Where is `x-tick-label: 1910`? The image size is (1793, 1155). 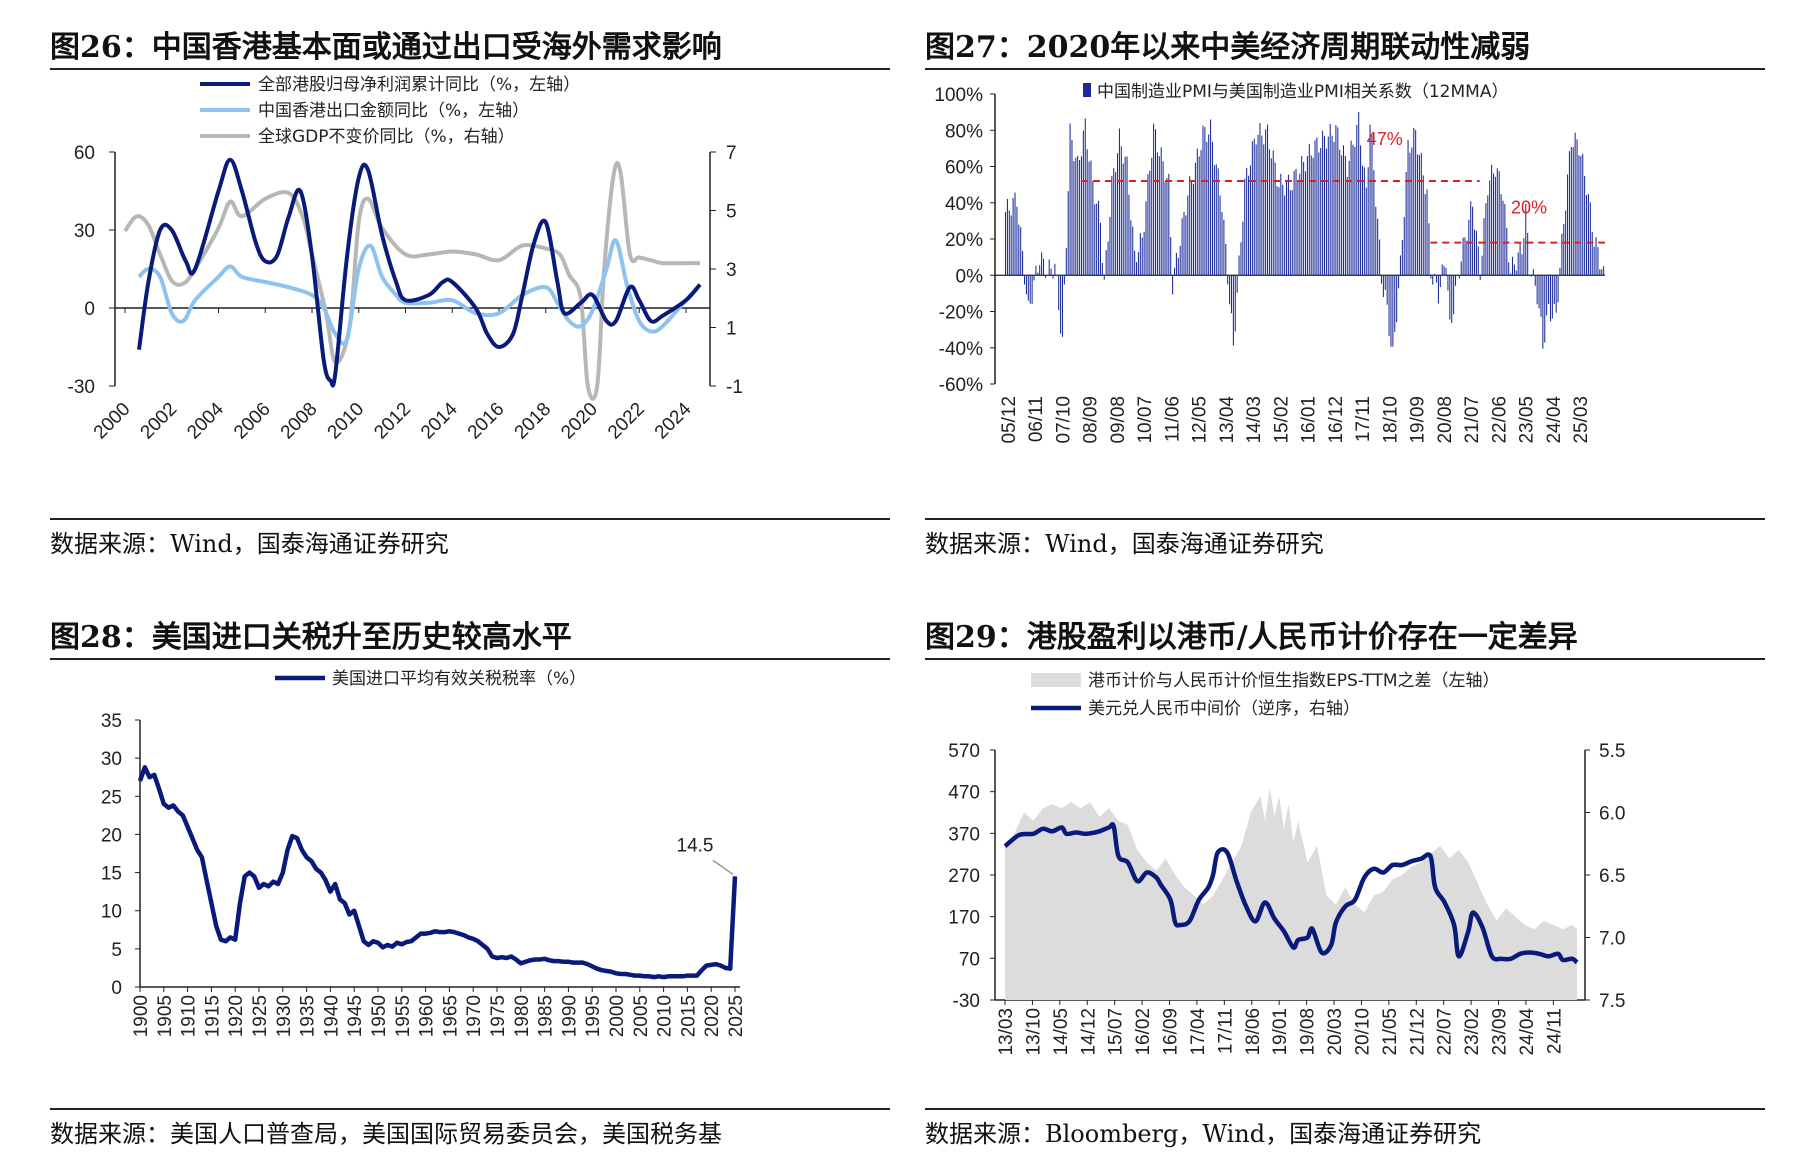
x-tick-label: 1910 is located at coordinates (189, 1016).